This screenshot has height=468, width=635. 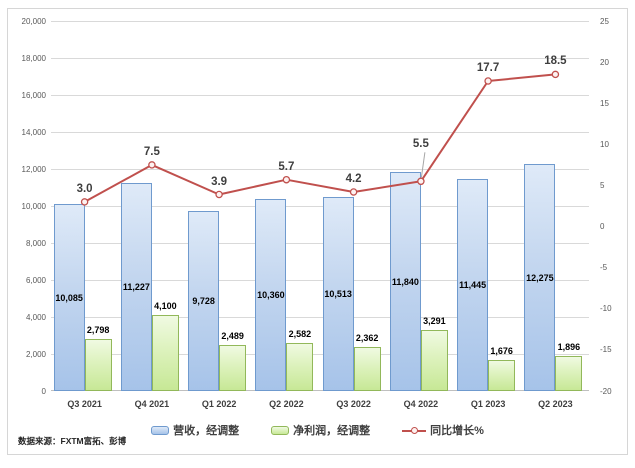 What do you see at coordinates (33, 58) in the screenshot?
I see `left-axis-tick-label: 18,000` at bounding box center [33, 58].